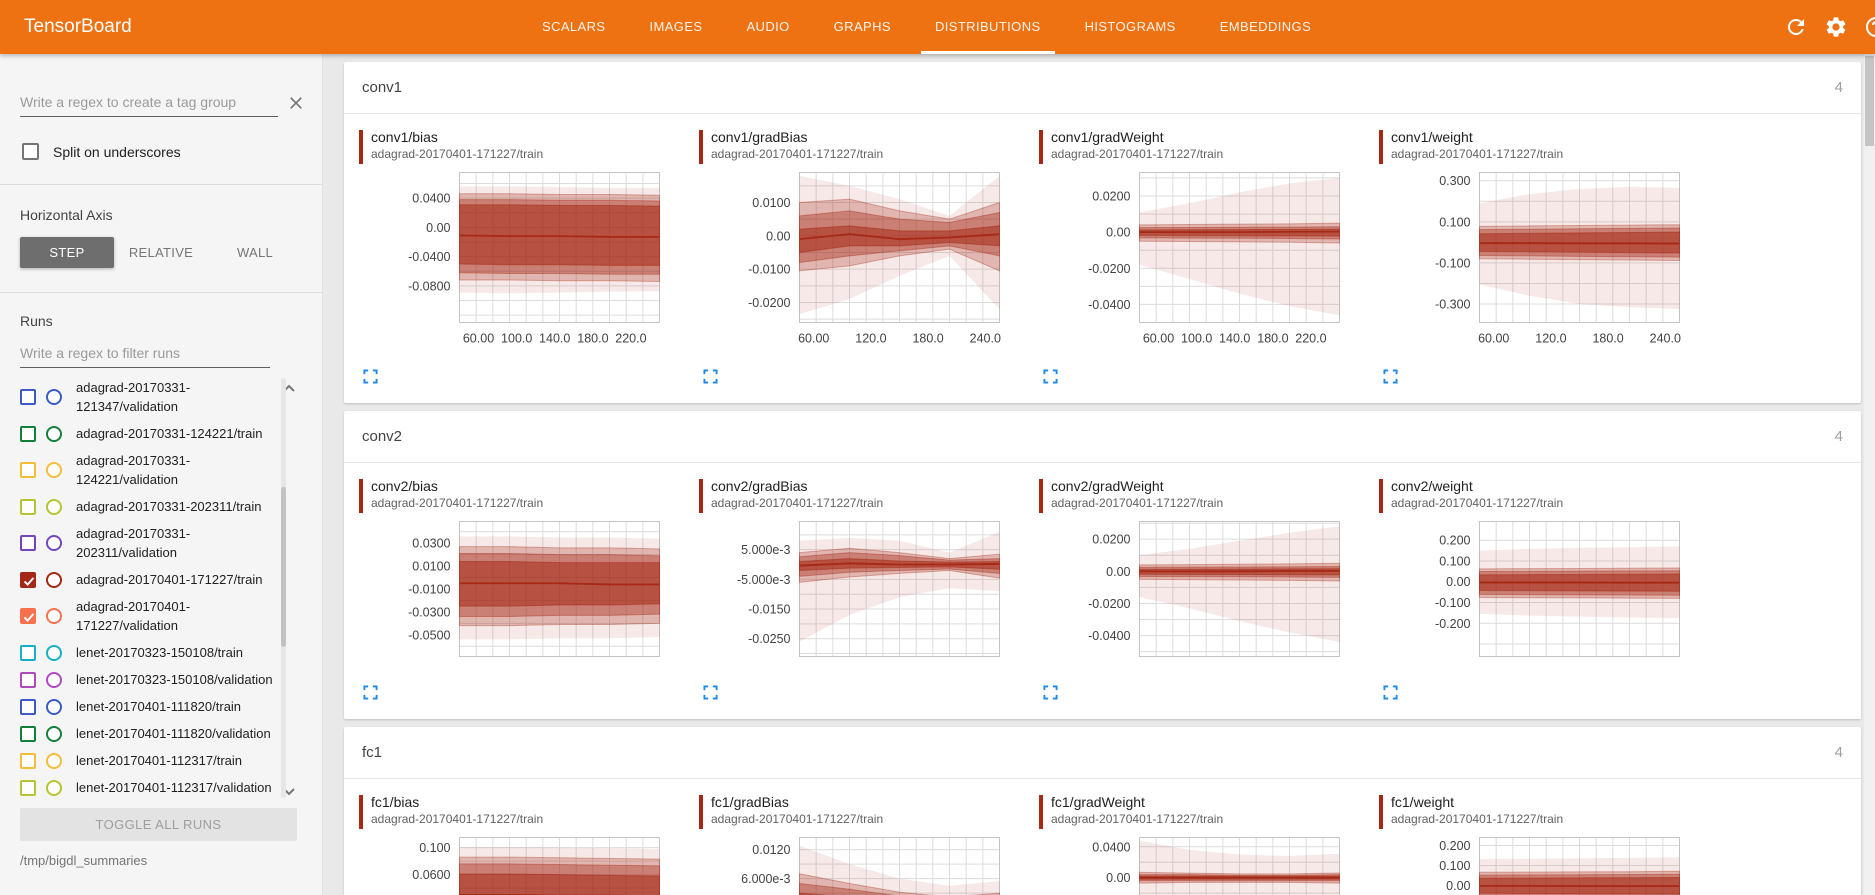 This screenshot has width=1875, height=895. Describe the element at coordinates (159, 760) in the screenshot. I see `run-name: lenet-20170401-112317/train` at that location.